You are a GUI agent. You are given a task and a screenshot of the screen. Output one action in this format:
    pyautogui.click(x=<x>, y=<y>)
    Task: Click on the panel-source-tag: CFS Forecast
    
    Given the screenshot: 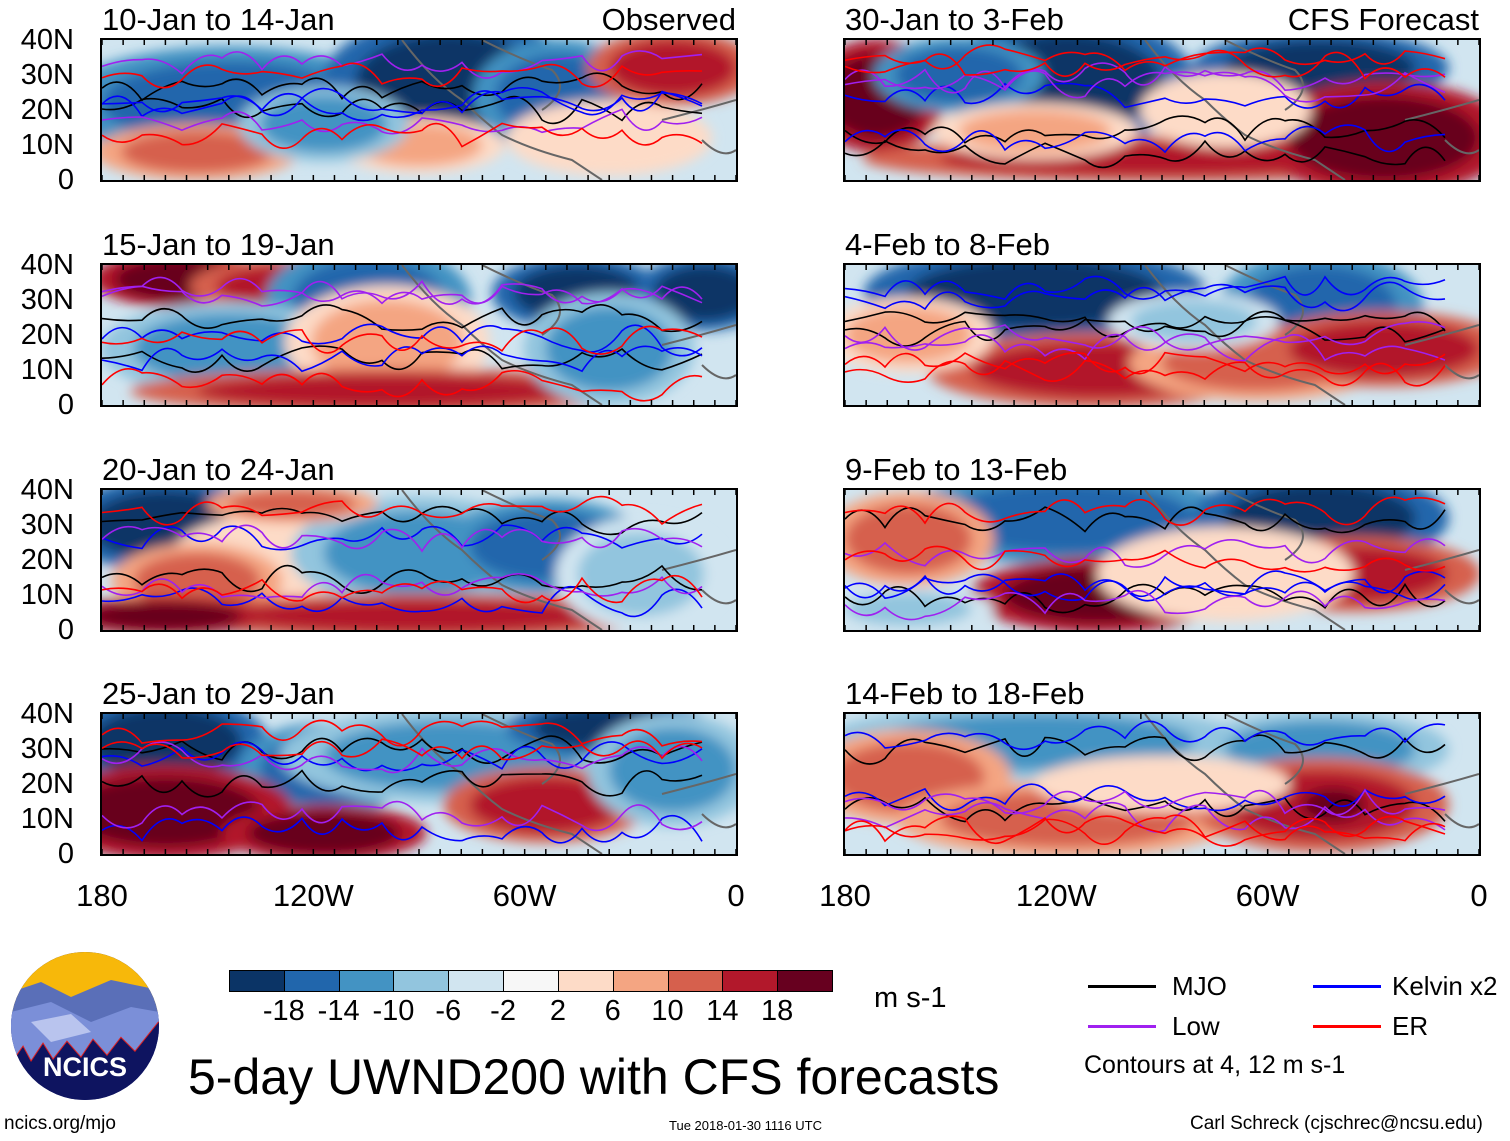 What is the action you would take?
    pyautogui.click(x=1383, y=19)
    